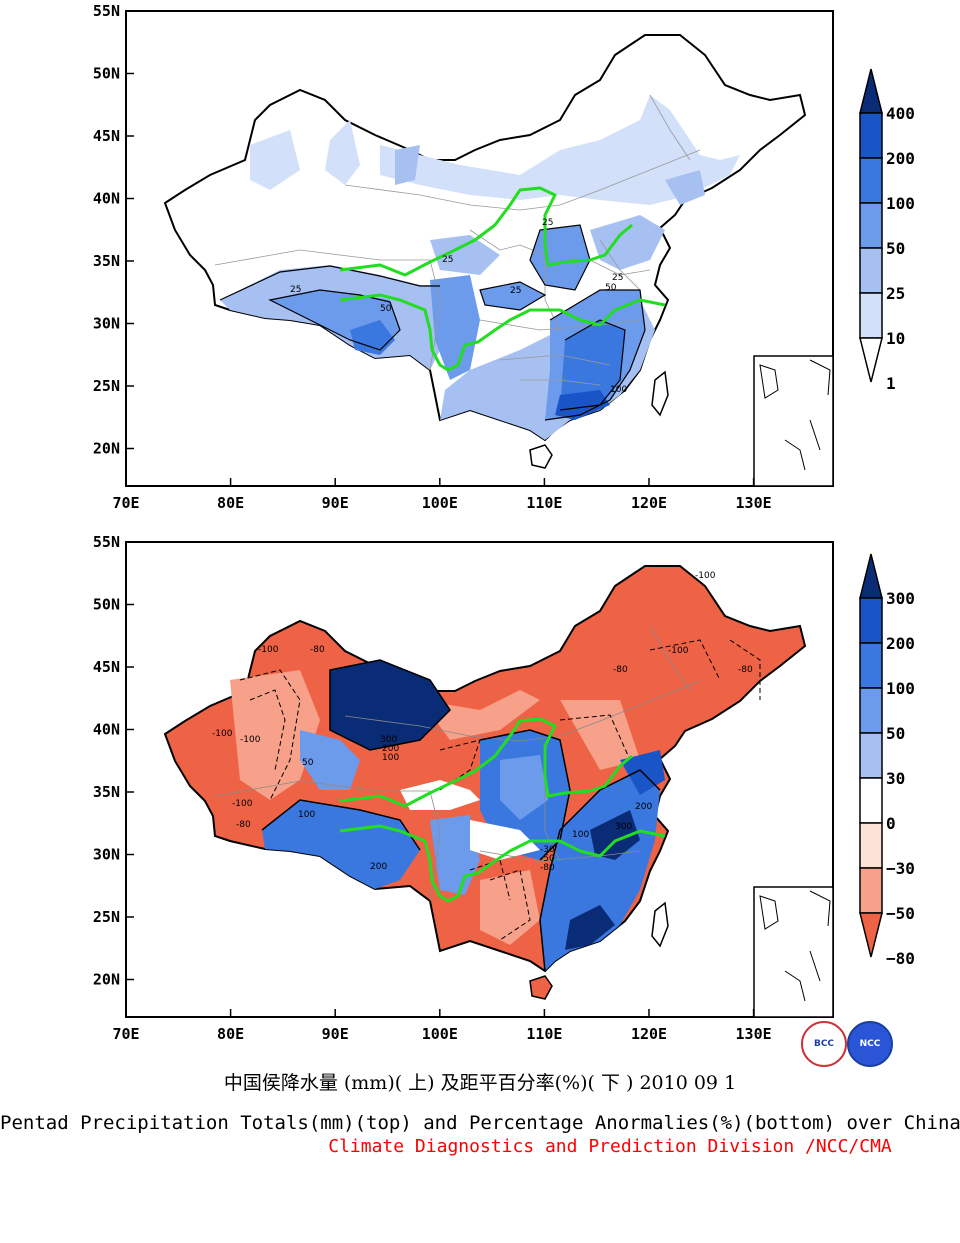 The width and height of the screenshot is (960, 1243). Describe the element at coordinates (900, 598) in the screenshot. I see `colorbar-label: 300` at that location.